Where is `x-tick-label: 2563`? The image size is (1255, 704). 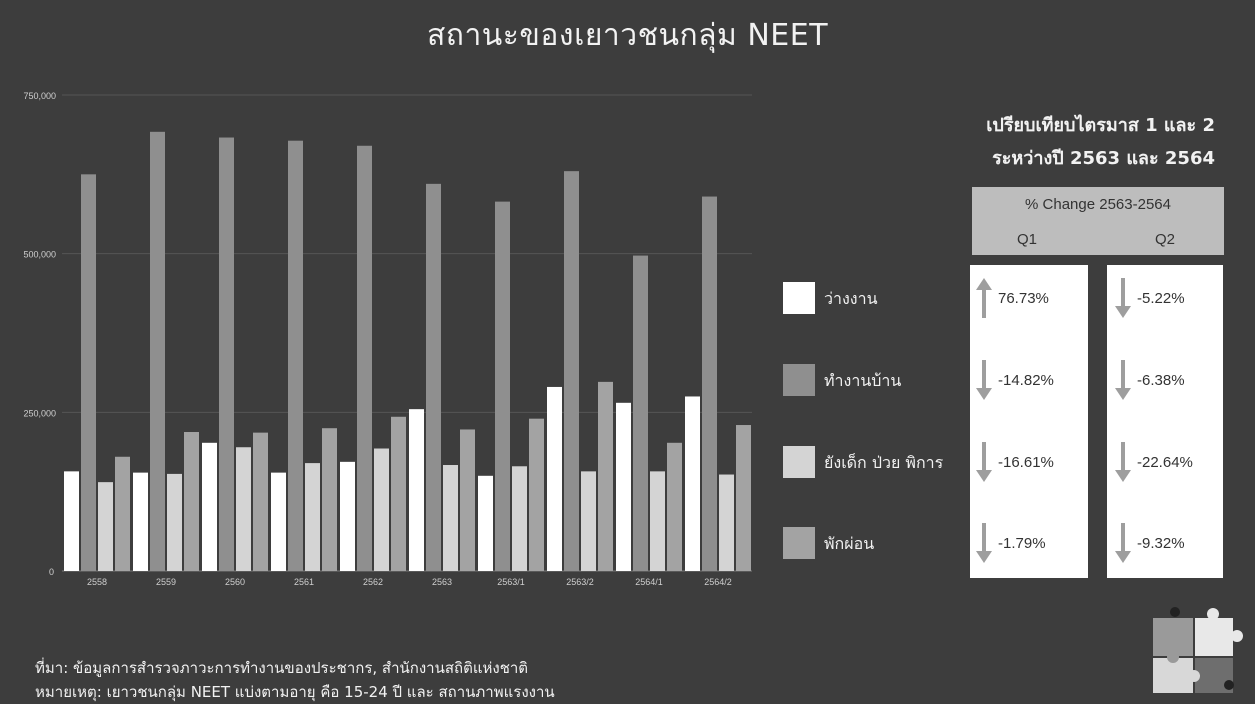 x-tick-label: 2563 is located at coordinates (442, 582).